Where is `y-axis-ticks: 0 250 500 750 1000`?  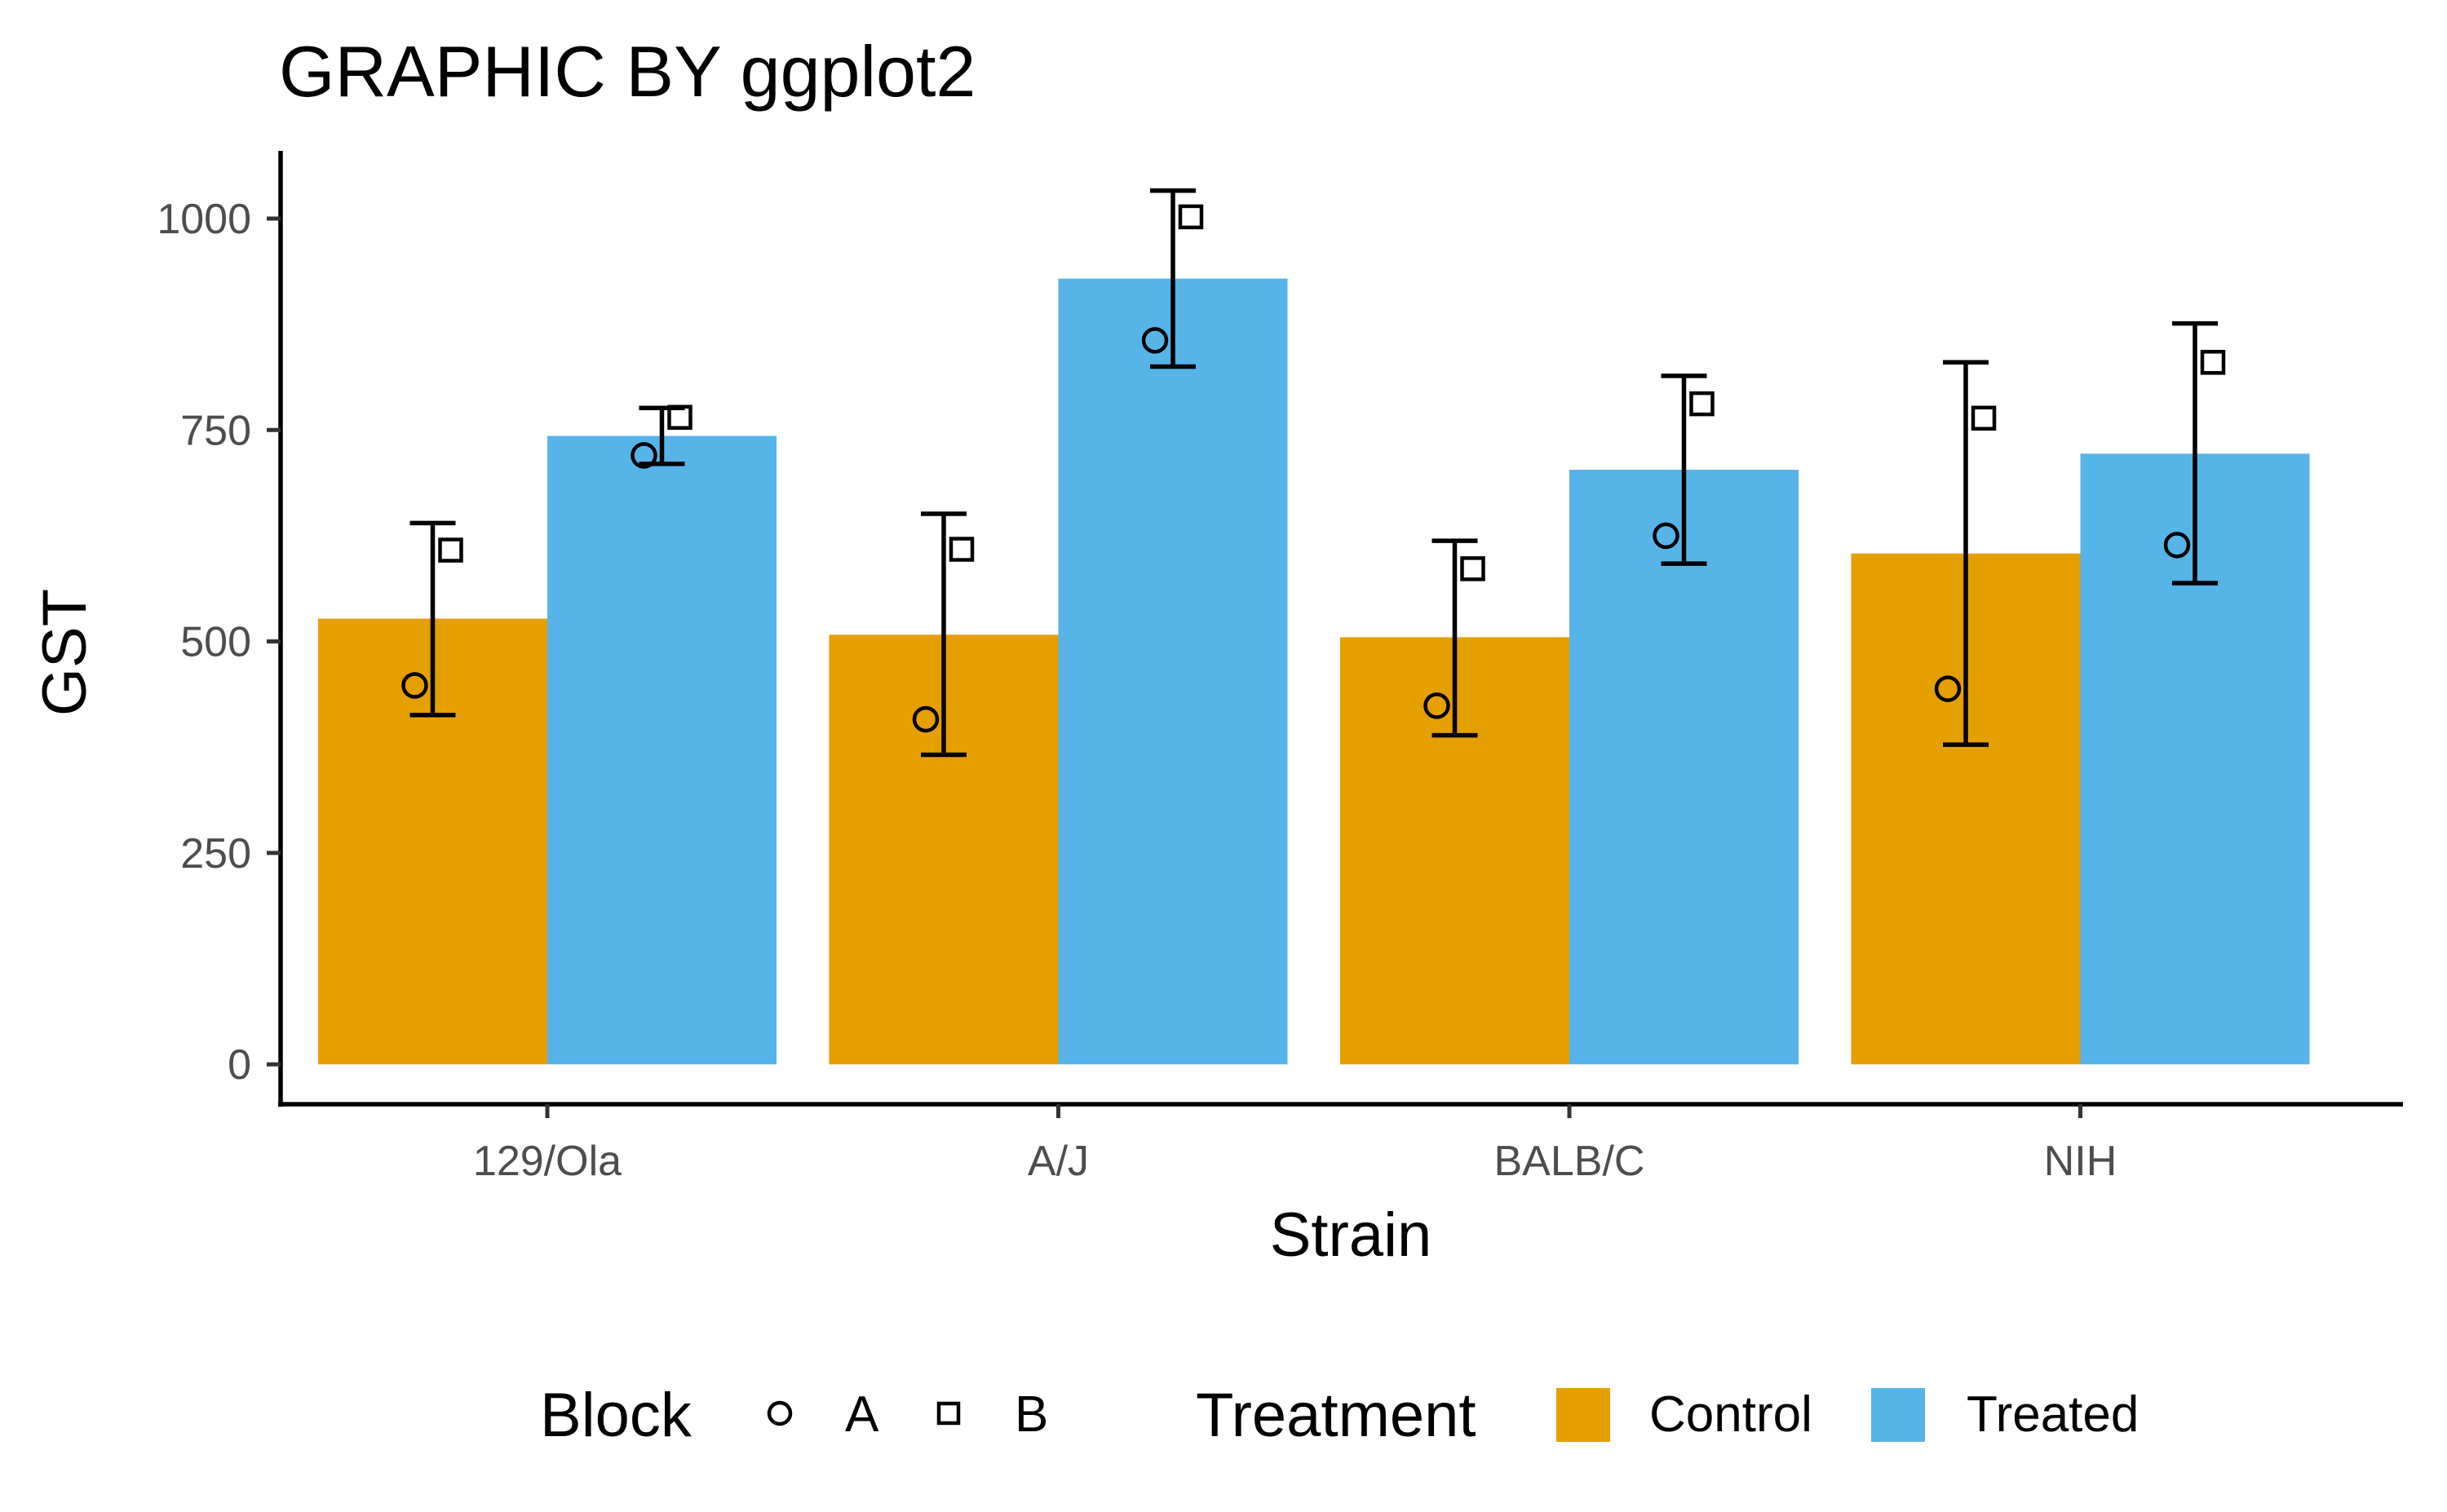 y-axis-ticks: 0 250 500 750 1000 is located at coordinates (219, 642).